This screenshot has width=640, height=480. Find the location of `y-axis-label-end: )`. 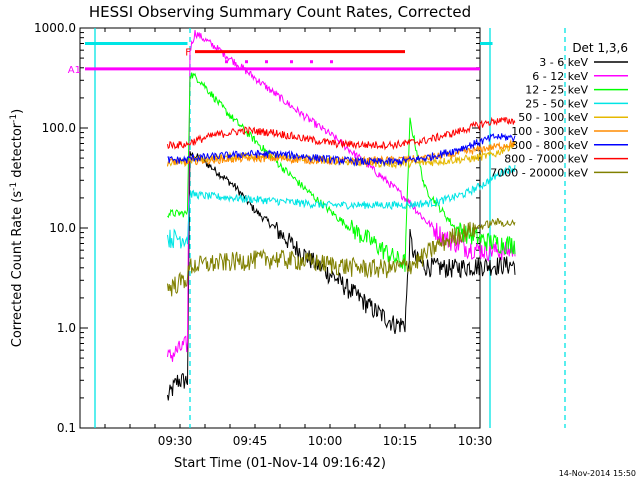

y-axis-label-end: ) is located at coordinates (17, 111).